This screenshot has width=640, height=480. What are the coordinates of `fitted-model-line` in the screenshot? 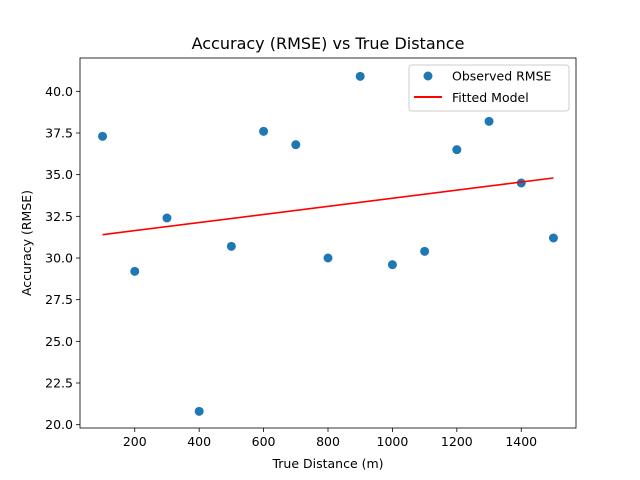 It's located at (328, 206).